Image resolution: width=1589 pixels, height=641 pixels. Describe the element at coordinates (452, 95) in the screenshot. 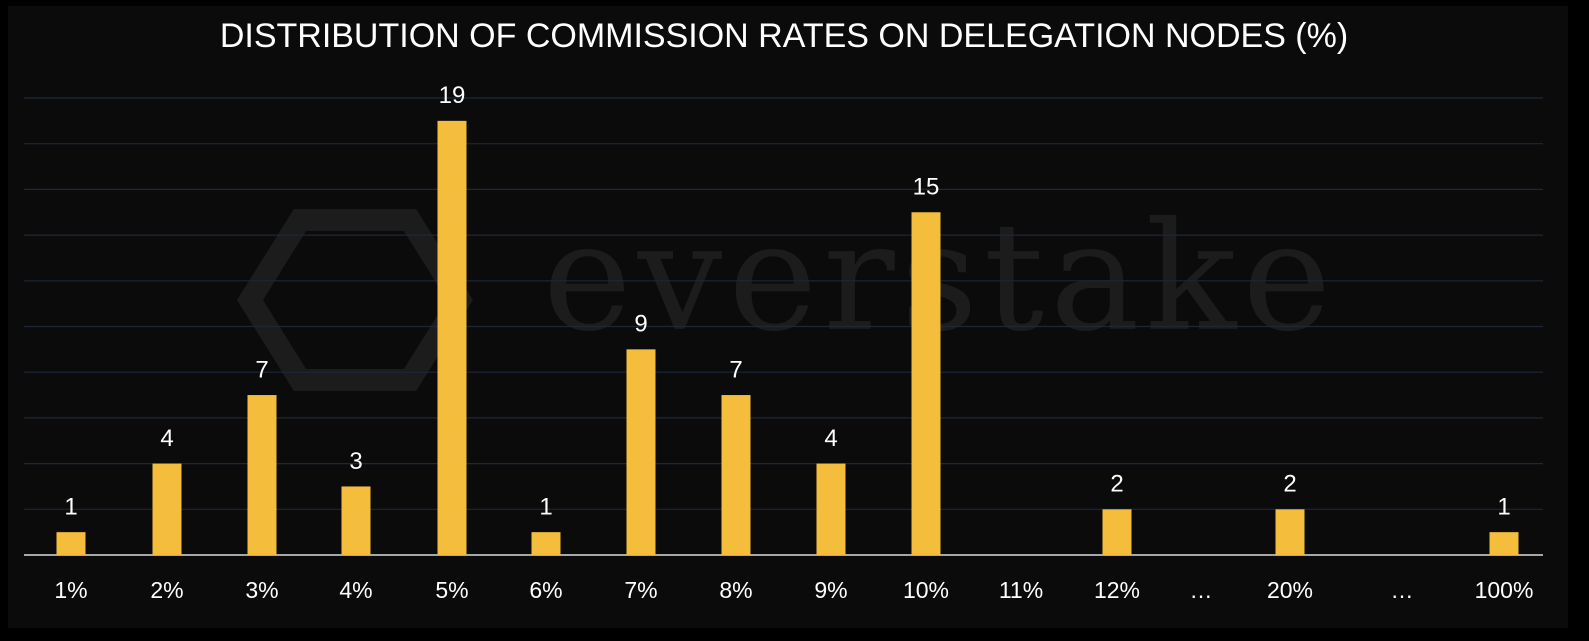

I see `value-label: 19` at that location.